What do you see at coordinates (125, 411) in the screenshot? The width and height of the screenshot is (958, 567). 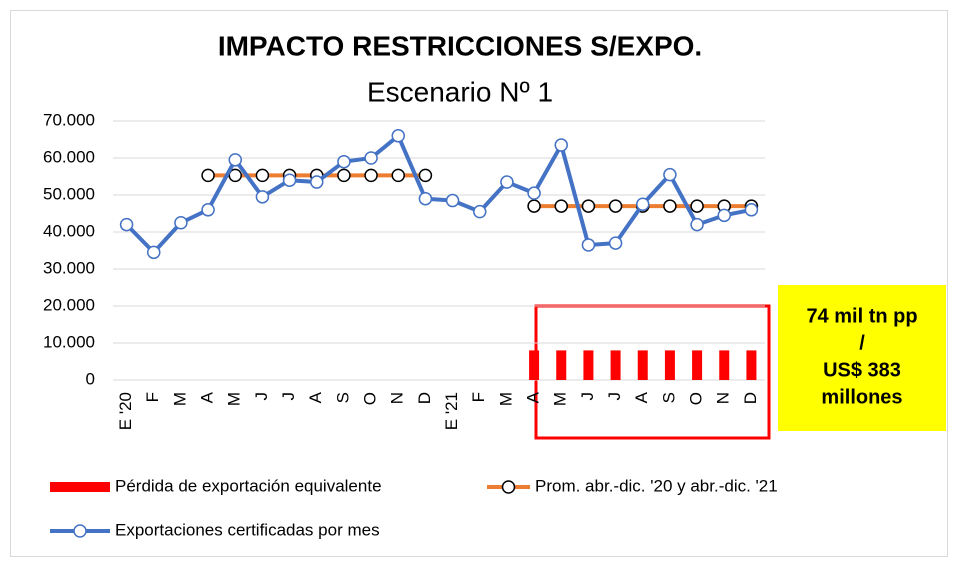 I see `x-tick-label: E '20` at bounding box center [125, 411].